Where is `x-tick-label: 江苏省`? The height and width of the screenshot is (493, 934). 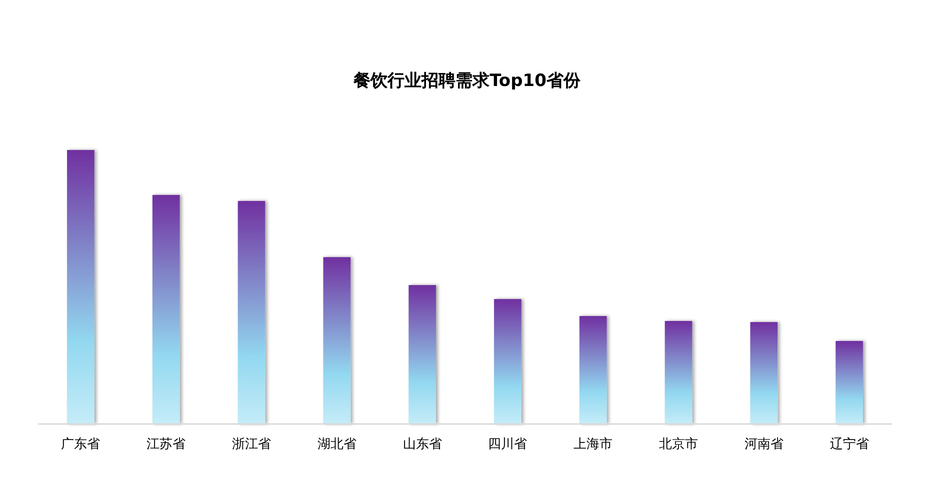
x-tick-label: 江苏省 is located at coordinates (166, 444).